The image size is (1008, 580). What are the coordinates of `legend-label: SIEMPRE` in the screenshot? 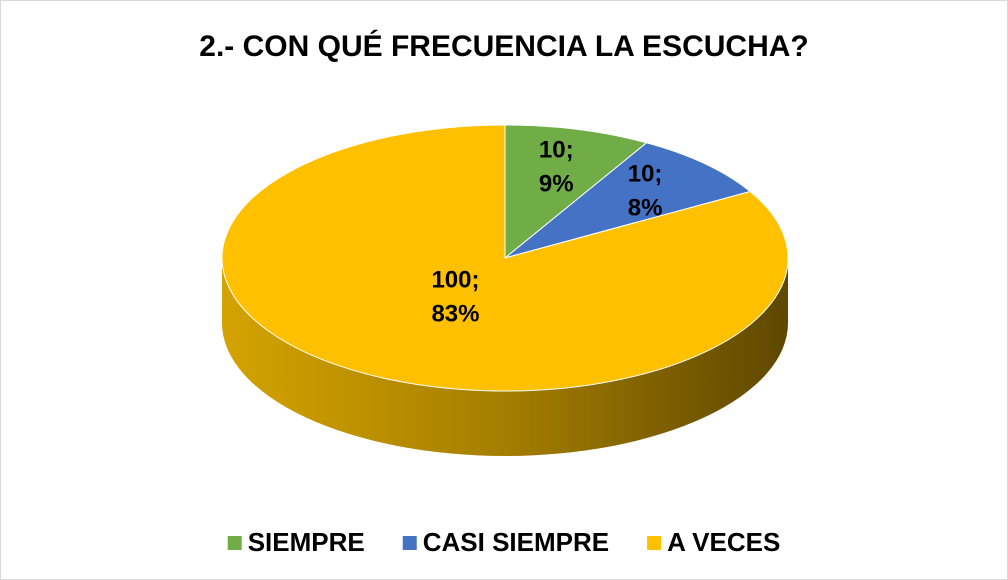 It's located at (306, 542).